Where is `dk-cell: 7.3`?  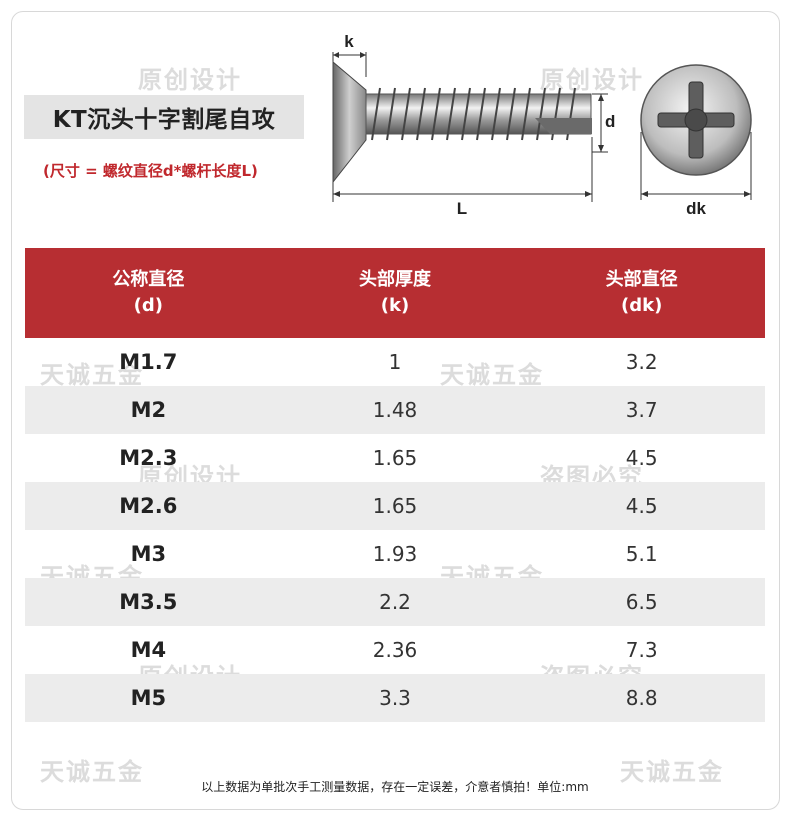 dk-cell: 7.3 is located at coordinates (641, 650).